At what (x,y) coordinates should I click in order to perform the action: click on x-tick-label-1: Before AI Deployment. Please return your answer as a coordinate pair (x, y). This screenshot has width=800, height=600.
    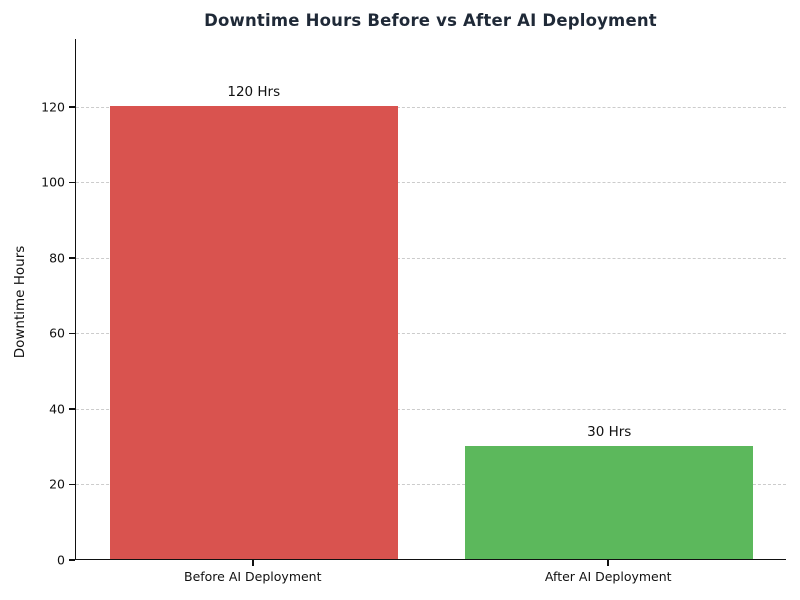
    Looking at the image, I should click on (252, 576).